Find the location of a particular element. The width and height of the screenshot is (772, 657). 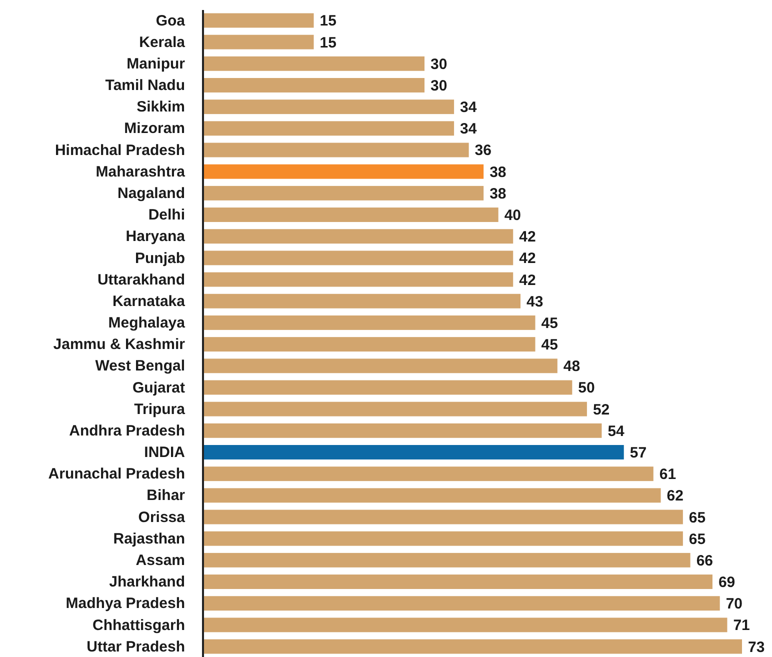

data-label: 43 is located at coordinates (535, 301).